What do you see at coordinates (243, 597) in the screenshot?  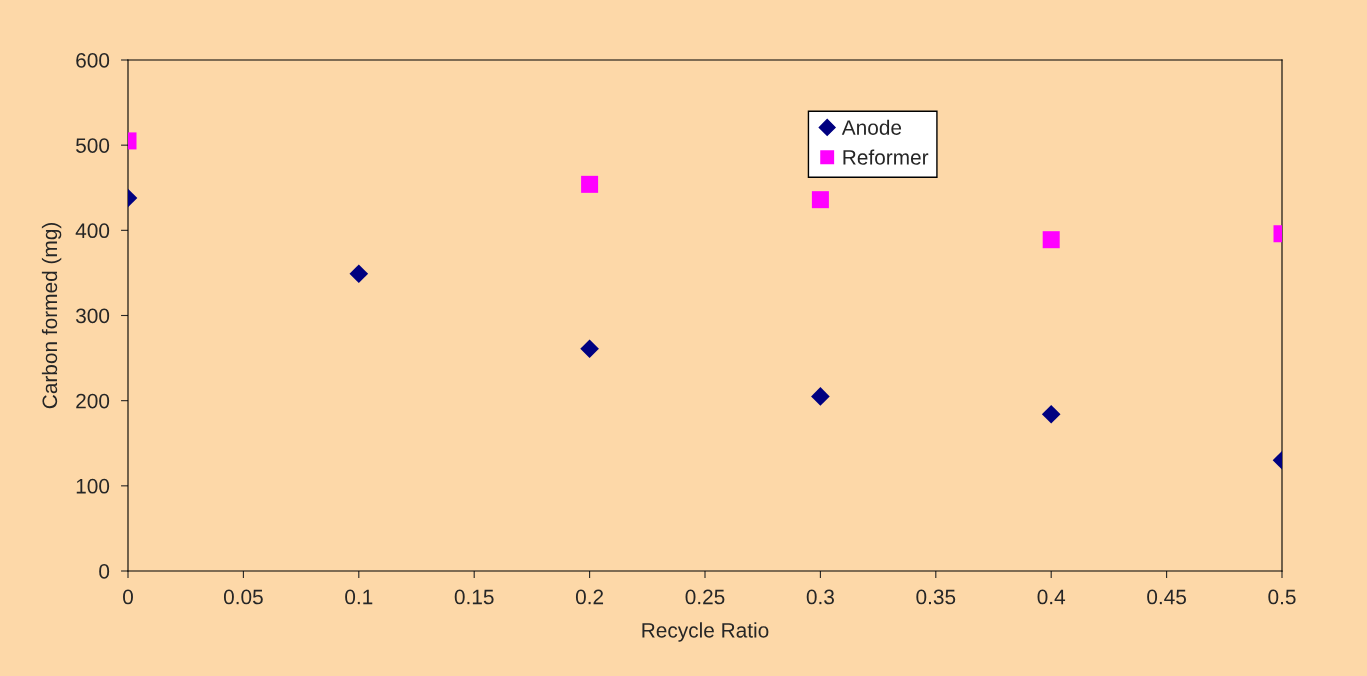 I see `x-tick-label: 0.05` at bounding box center [243, 597].